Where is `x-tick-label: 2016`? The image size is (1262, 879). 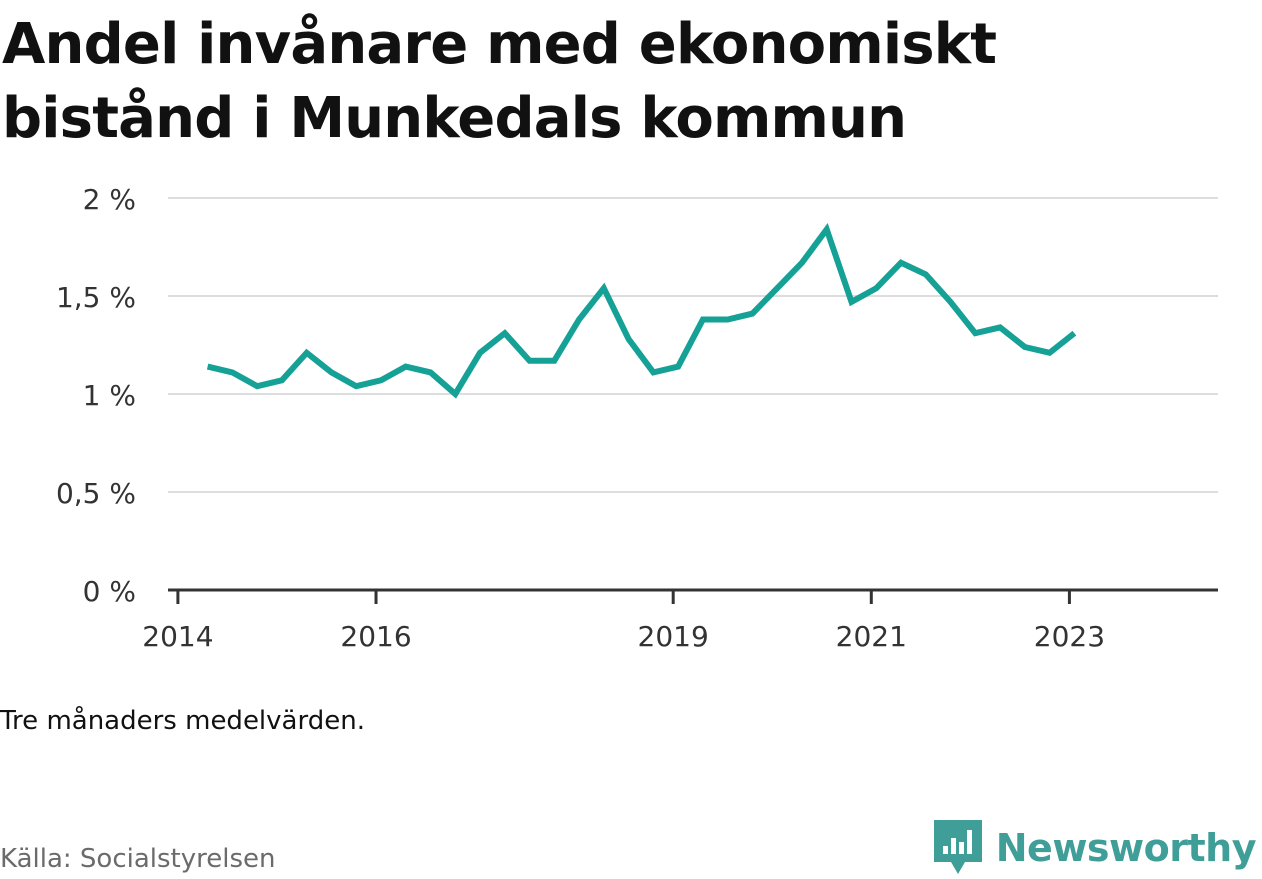 x-tick-label: 2016 is located at coordinates (375, 636).